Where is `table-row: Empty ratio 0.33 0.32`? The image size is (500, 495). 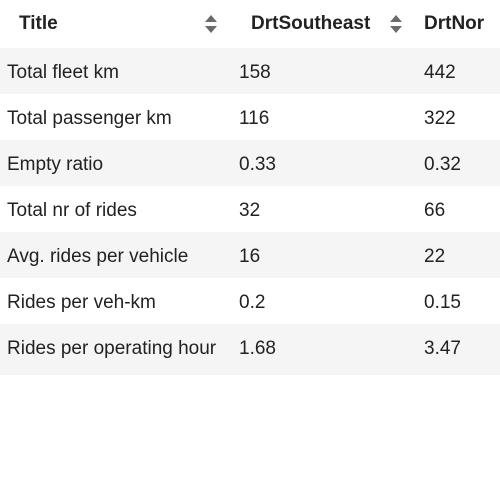 table-row: Empty ratio 0.33 0.32 is located at coordinates (250, 163).